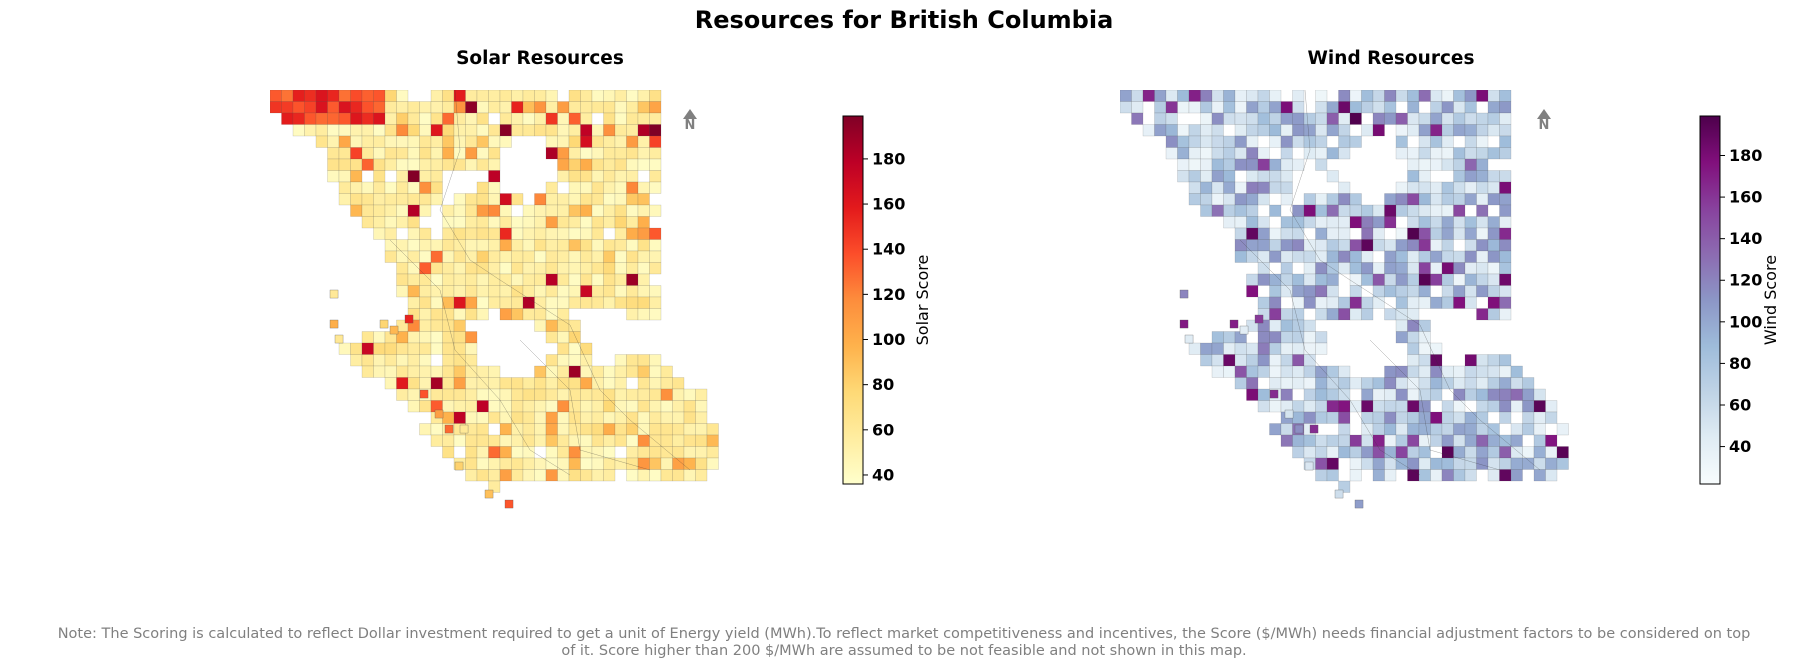 This screenshot has height=670, width=1808. Describe the element at coordinates (853, 300) in the screenshot. I see `solar-colorbar-gradient` at that location.